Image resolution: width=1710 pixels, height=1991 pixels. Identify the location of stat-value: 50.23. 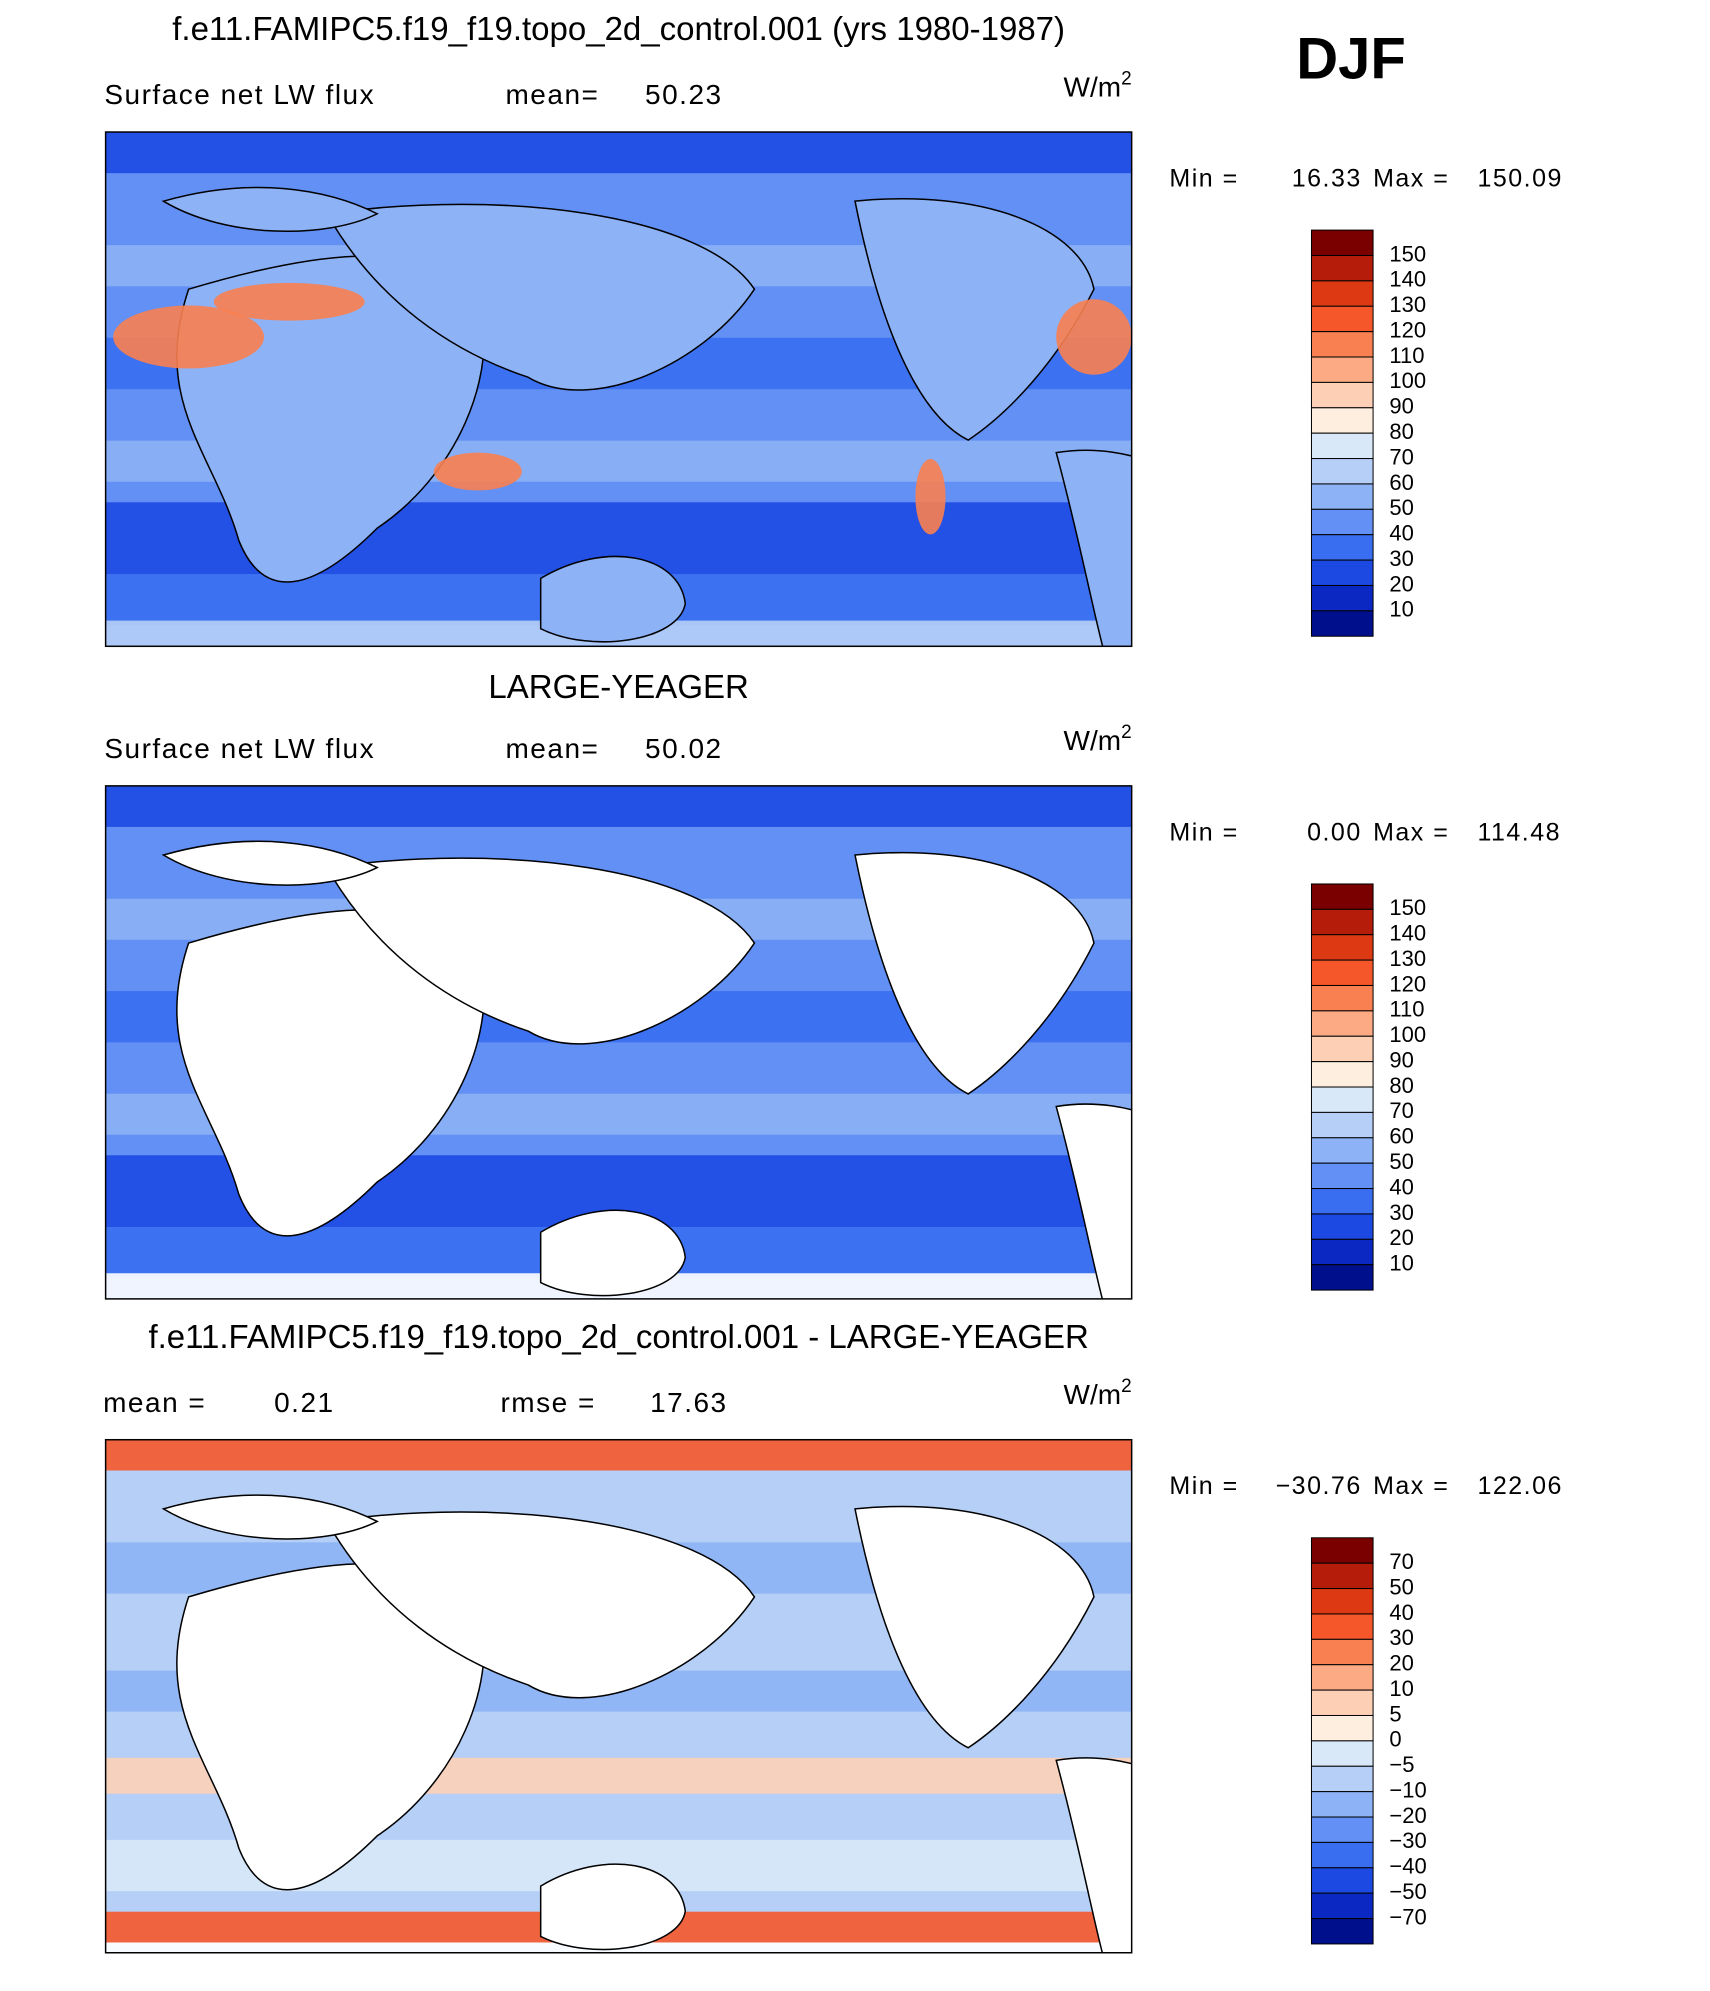
(684, 94).